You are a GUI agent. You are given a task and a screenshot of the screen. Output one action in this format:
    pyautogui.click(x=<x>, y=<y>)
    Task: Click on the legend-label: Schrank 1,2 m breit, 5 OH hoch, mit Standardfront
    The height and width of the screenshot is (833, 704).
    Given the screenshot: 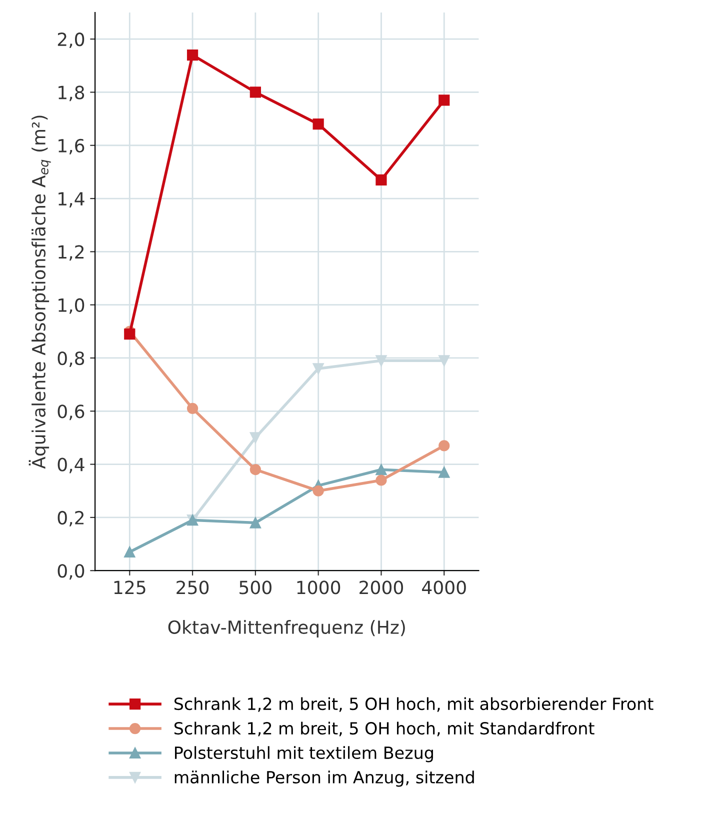 What is the action you would take?
    pyautogui.click(x=384, y=729)
    